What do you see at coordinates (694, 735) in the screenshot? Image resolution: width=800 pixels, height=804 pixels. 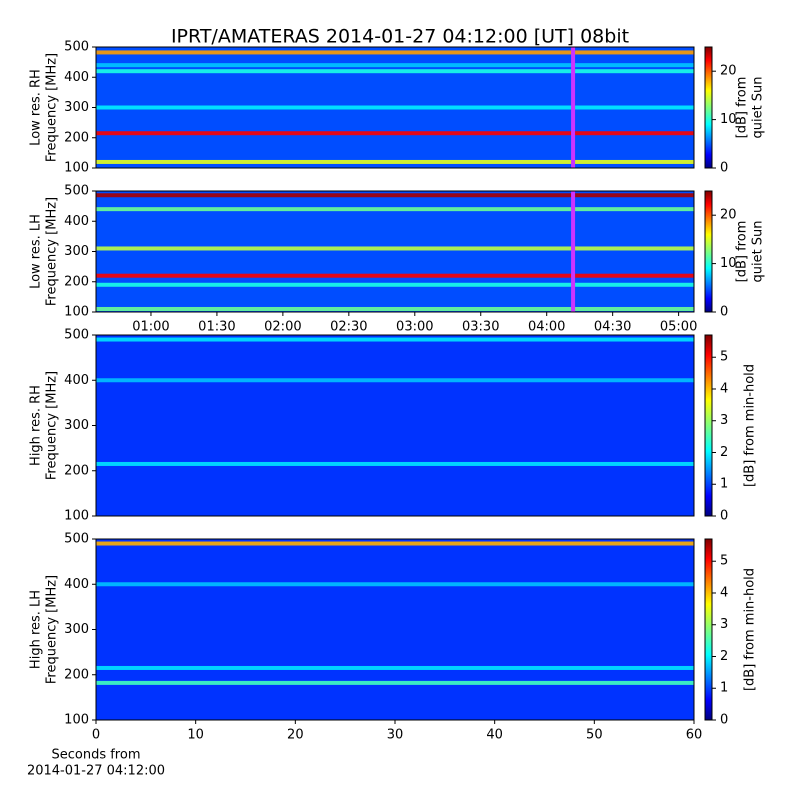 I see `x-tick-label: 60` at bounding box center [694, 735].